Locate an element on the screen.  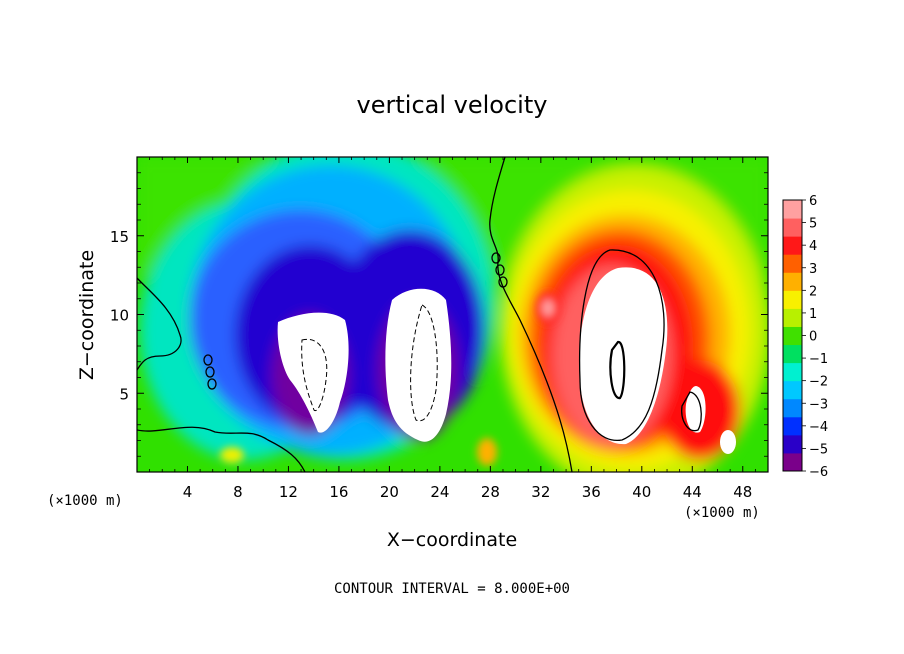
colorbar-label: −4 is located at coordinates (818, 427).